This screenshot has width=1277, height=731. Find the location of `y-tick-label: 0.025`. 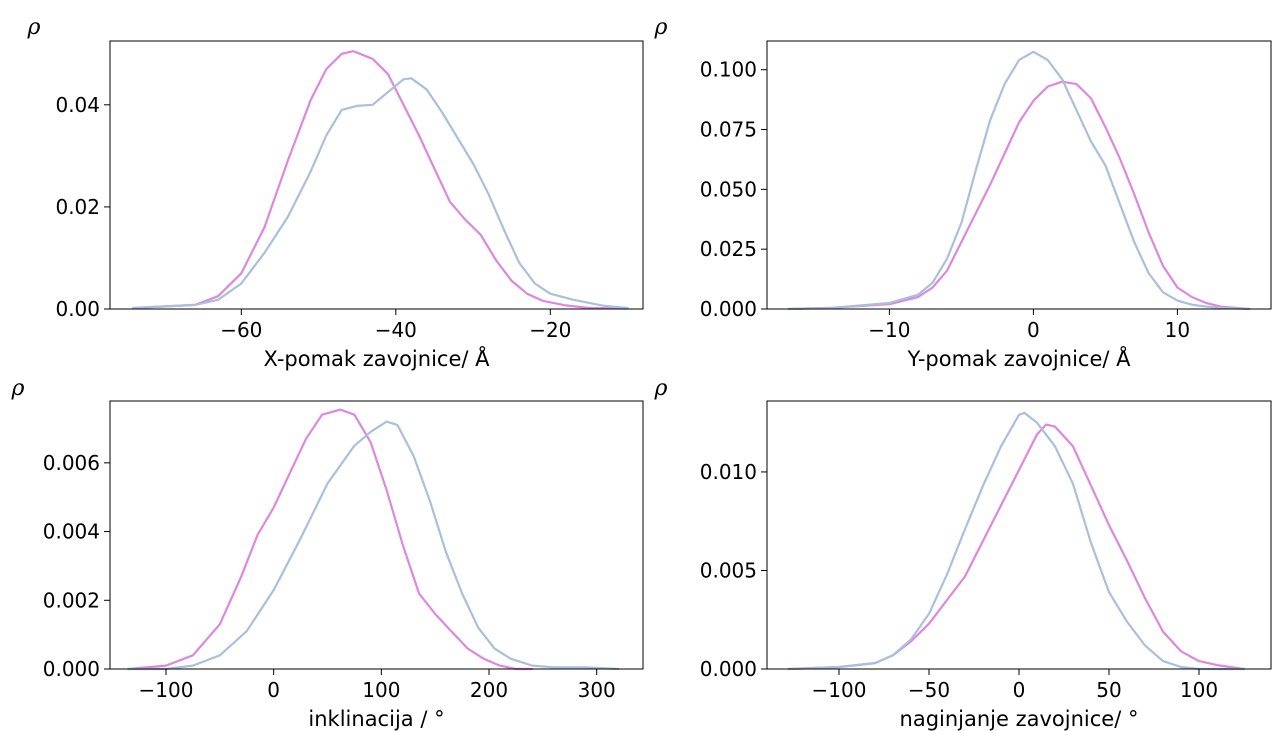

y-tick-label: 0.025 is located at coordinates (728, 249).